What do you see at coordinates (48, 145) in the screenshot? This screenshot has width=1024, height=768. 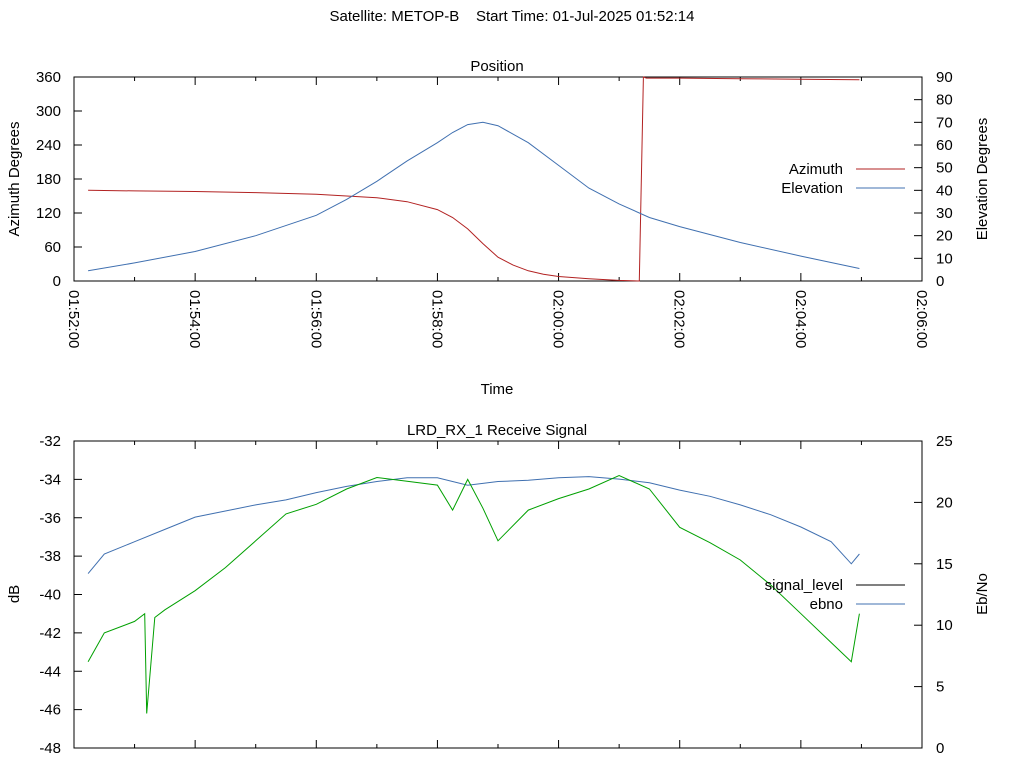 I see `y-tick-label: 240` at bounding box center [48, 145].